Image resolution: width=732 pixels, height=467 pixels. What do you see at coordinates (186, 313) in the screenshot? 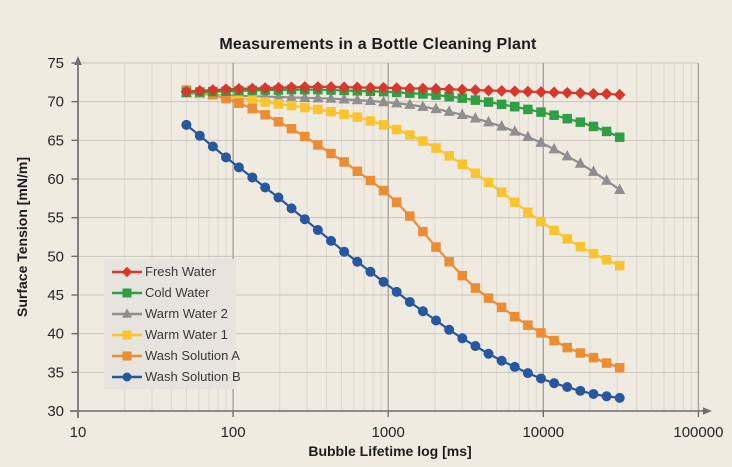
I see `legend-label-warm-water-2: Warm Water 2` at bounding box center [186, 313].